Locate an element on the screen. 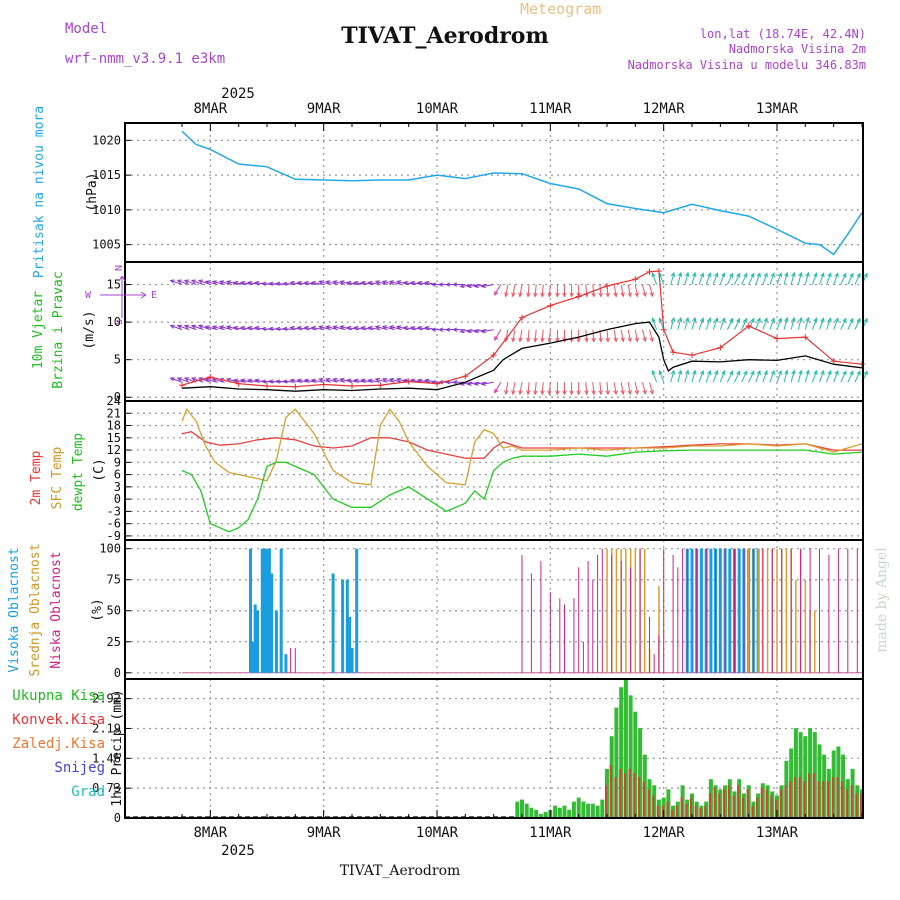 This screenshot has height=900, width=900. y-tick-label: -9 is located at coordinates (114, 536).